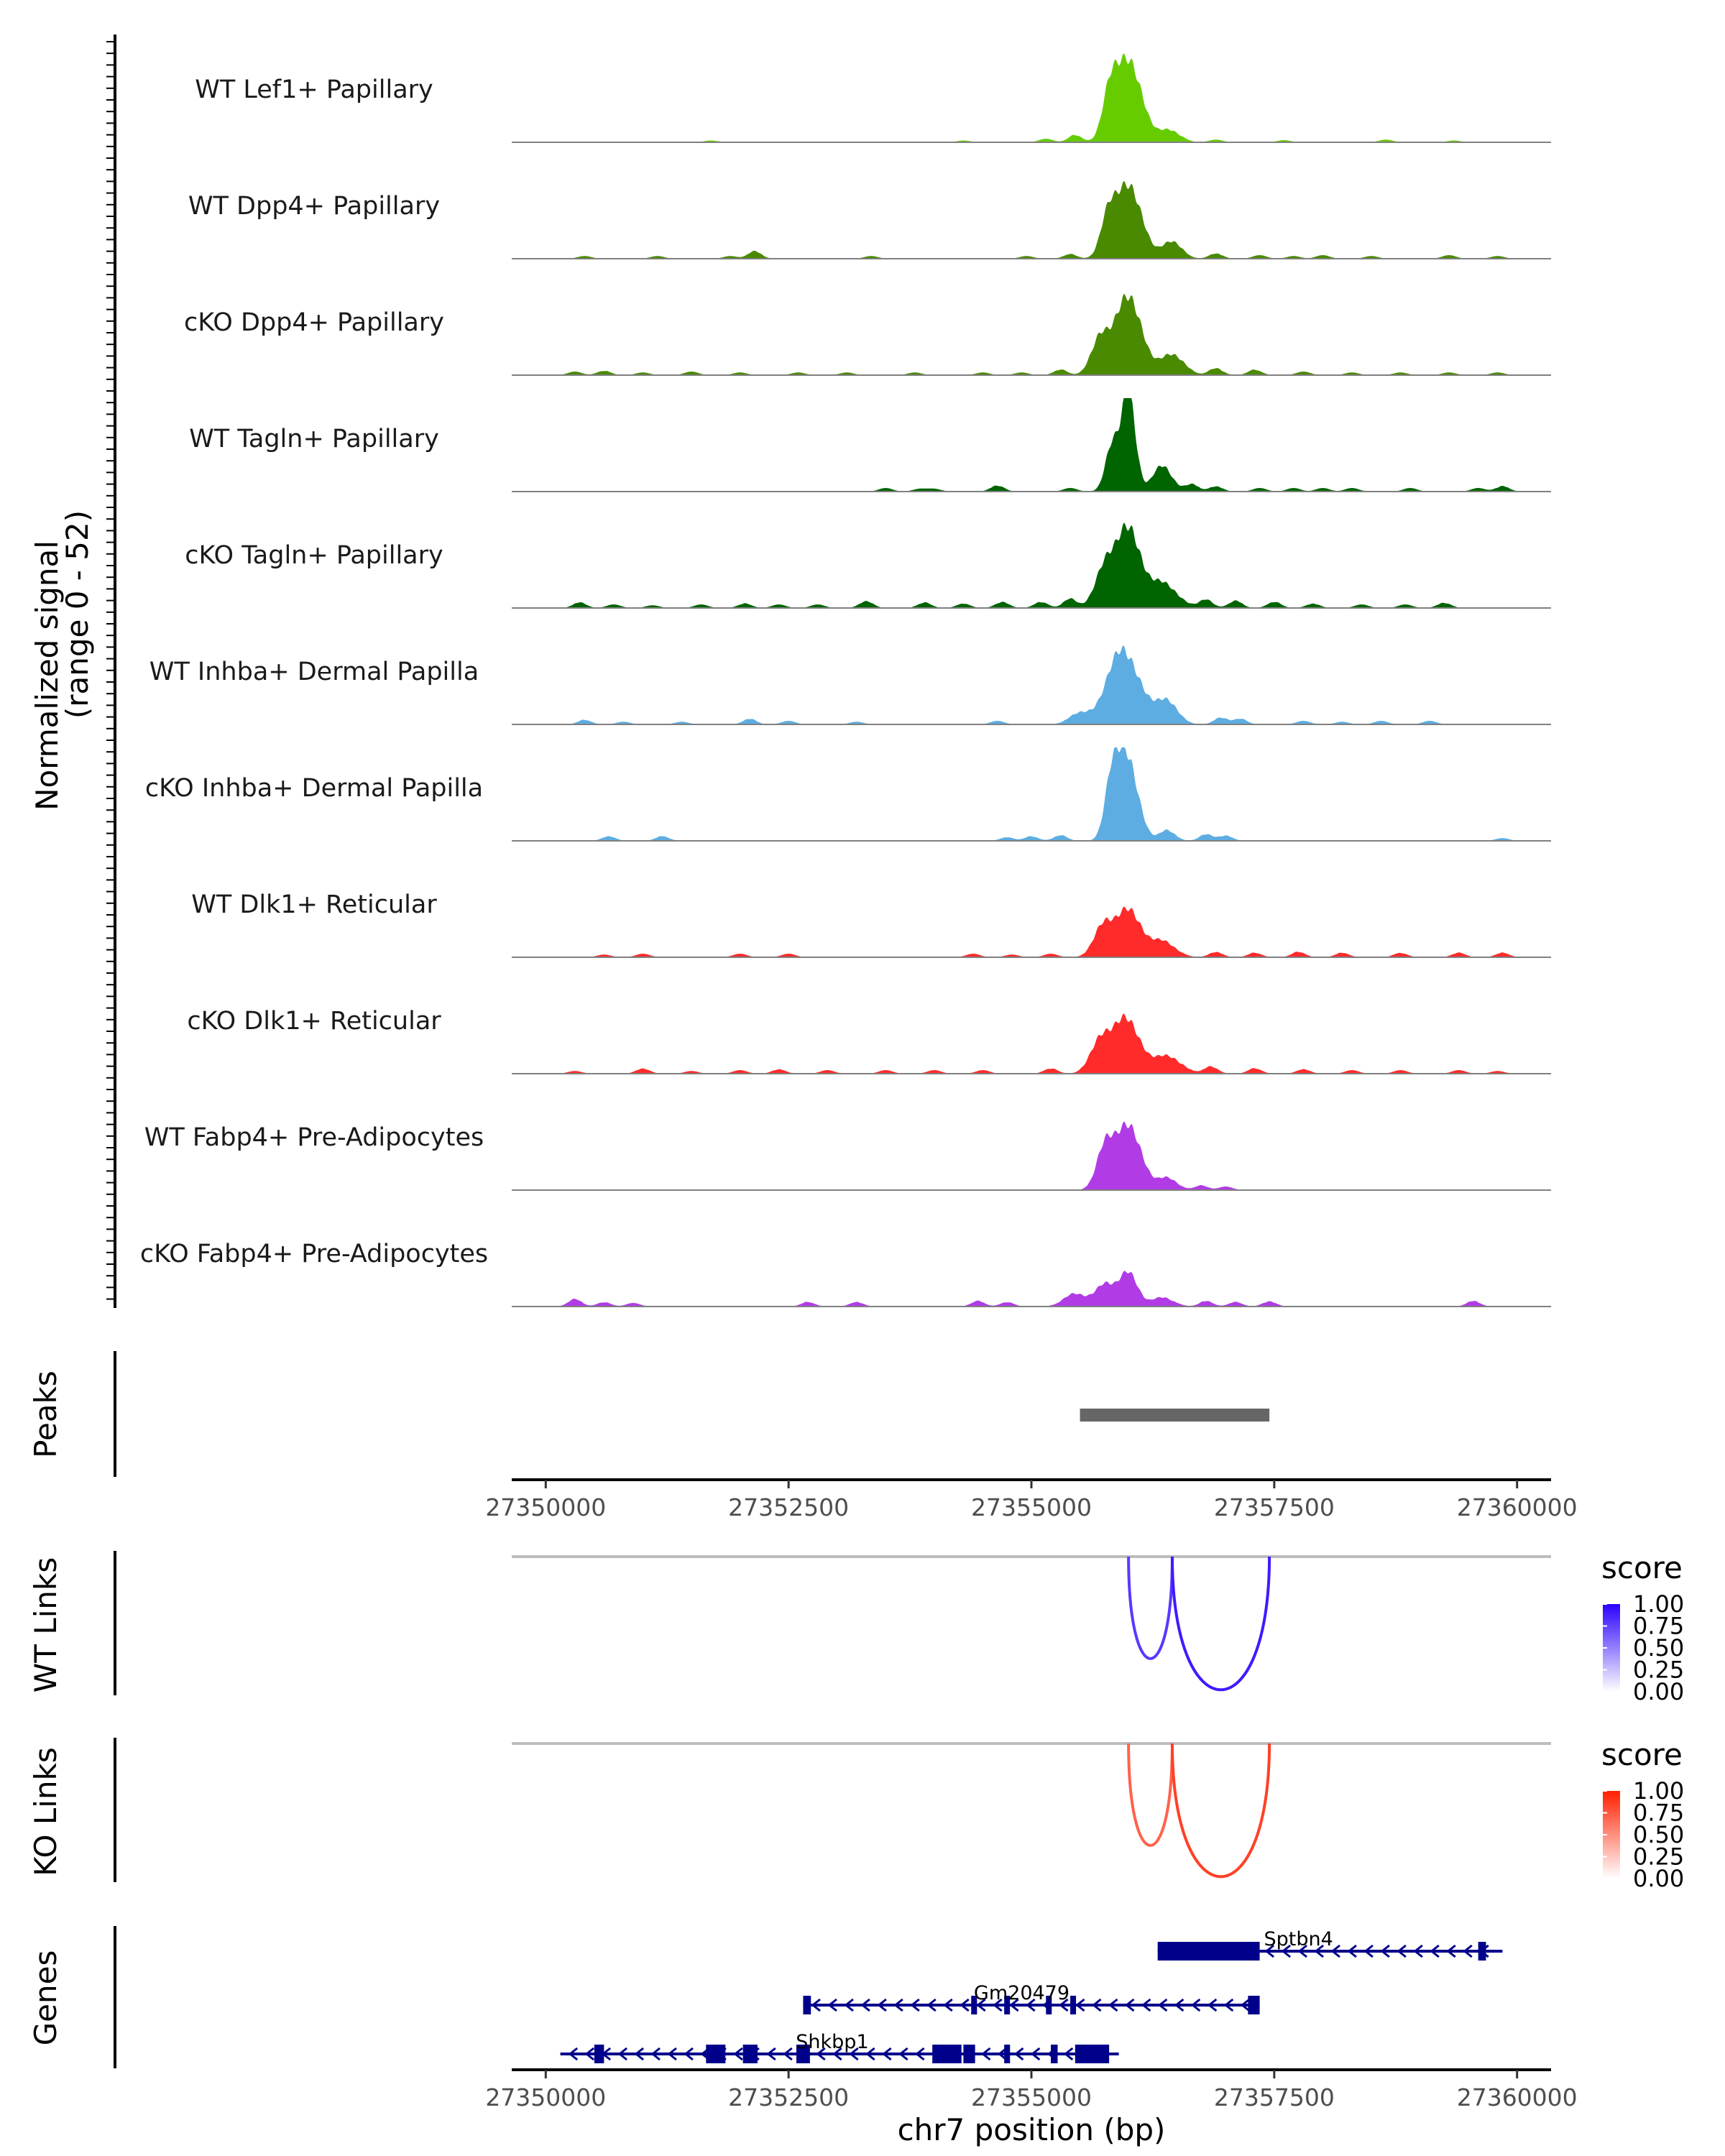 The width and height of the screenshot is (1725, 2156). What do you see at coordinates (856, 1814) in the screenshot?
I see `link-track-1: KO Links score 1.000.750.500.250.00` at bounding box center [856, 1814].